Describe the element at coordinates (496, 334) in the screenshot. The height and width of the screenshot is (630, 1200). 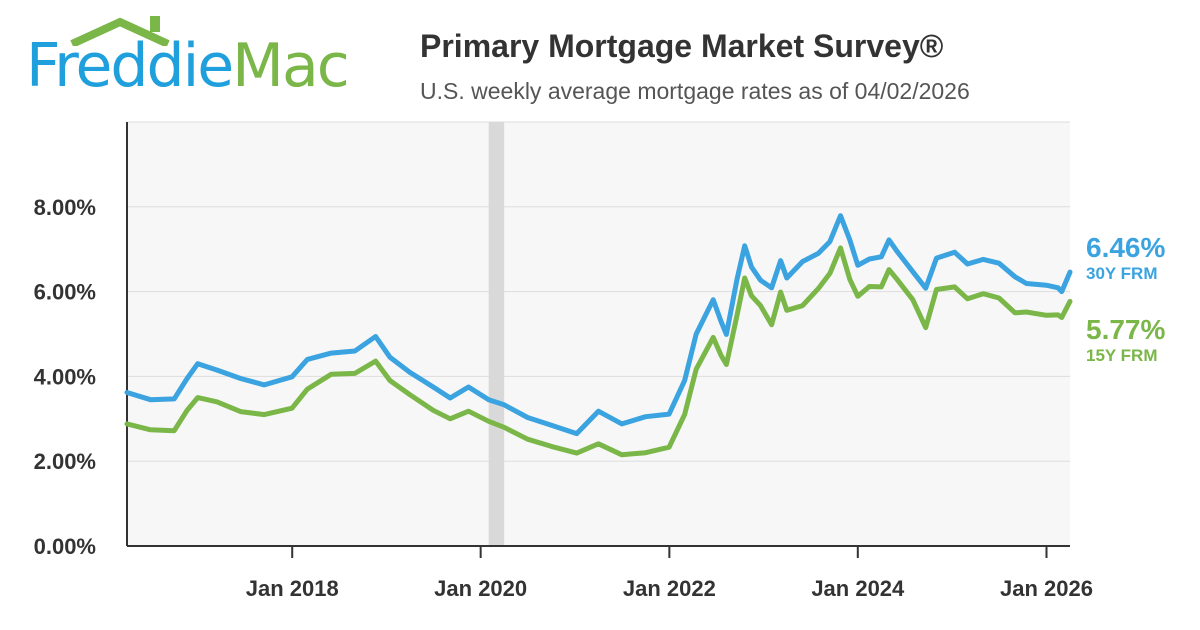
I see `highlight-band` at that location.